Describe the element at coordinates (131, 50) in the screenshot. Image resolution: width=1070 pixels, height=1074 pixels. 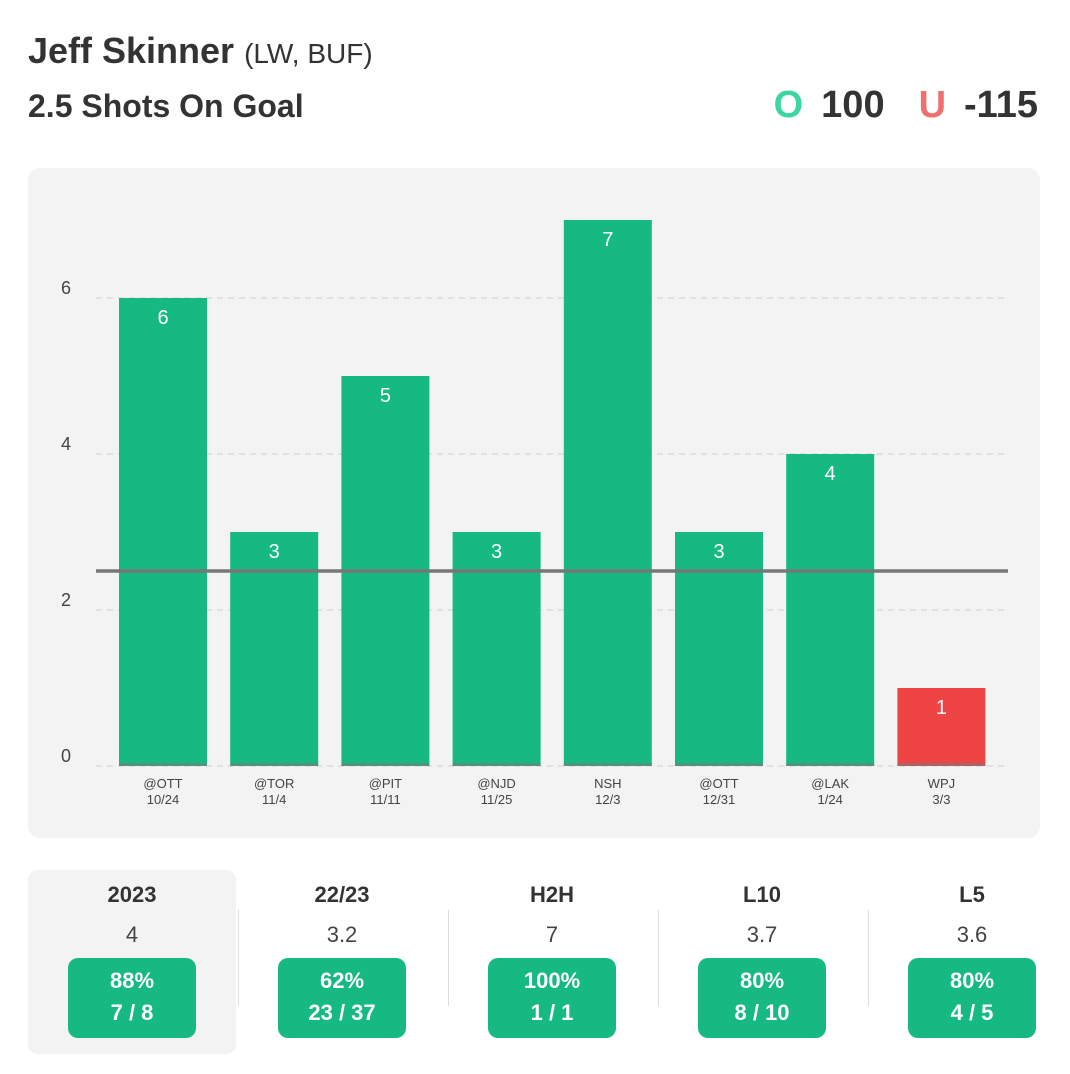
I see `player-name: Jeff Skinner` at that location.